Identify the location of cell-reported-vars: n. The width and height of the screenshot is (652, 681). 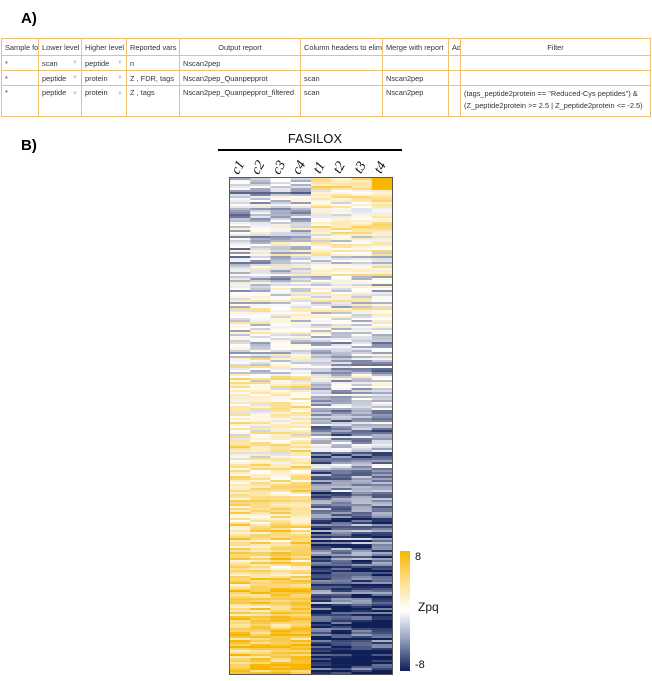
(153, 63).